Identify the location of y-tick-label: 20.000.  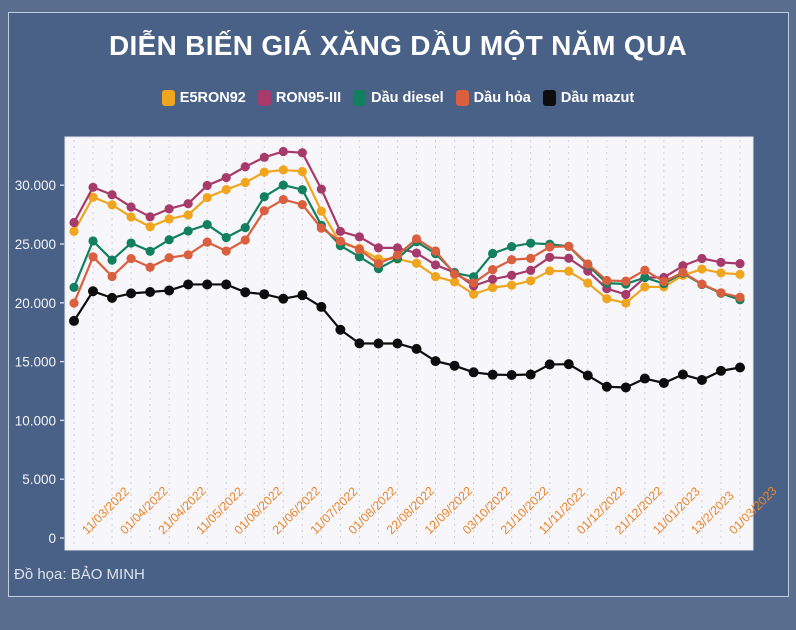
(35, 303).